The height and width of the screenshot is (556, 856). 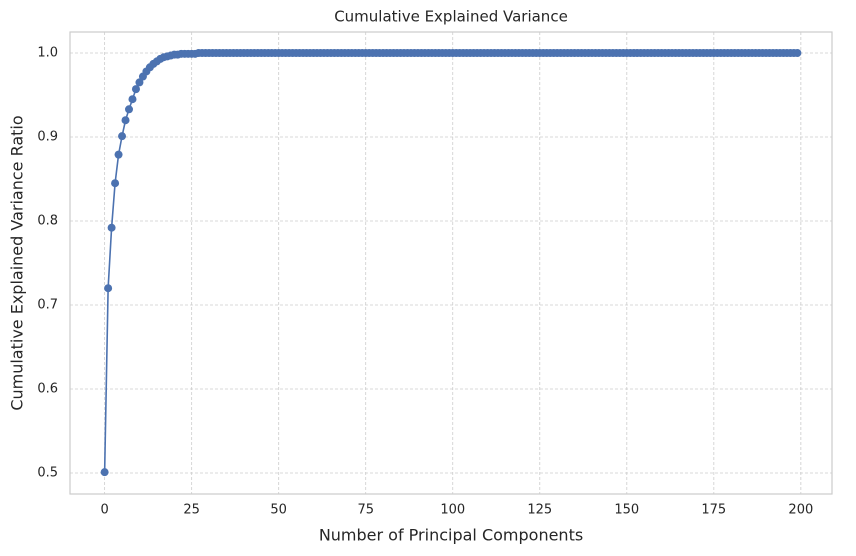 I want to click on x-tick-label: 150, so click(x=626, y=510).